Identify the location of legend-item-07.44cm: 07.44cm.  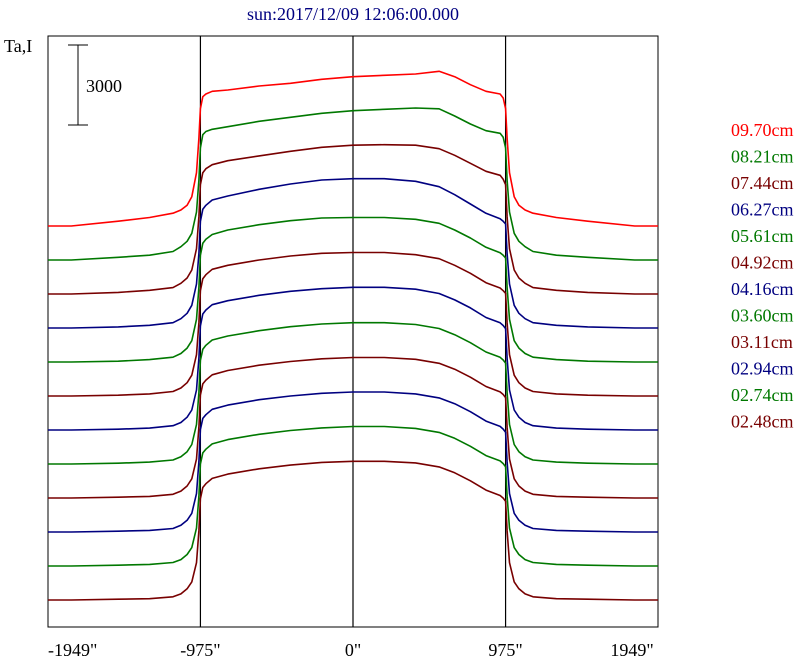
(762, 183).